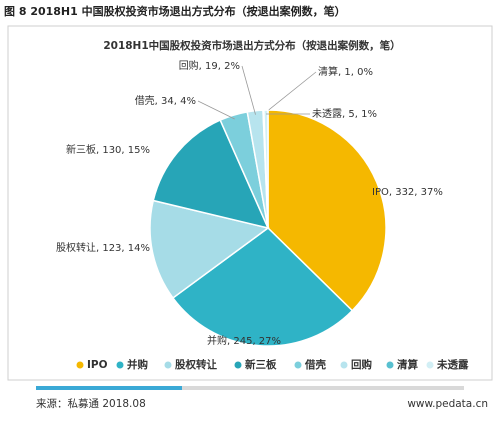 The height and width of the screenshot is (424, 500). What do you see at coordinates (196, 364) in the screenshot?
I see `legend-label: 股权转让` at bounding box center [196, 364].